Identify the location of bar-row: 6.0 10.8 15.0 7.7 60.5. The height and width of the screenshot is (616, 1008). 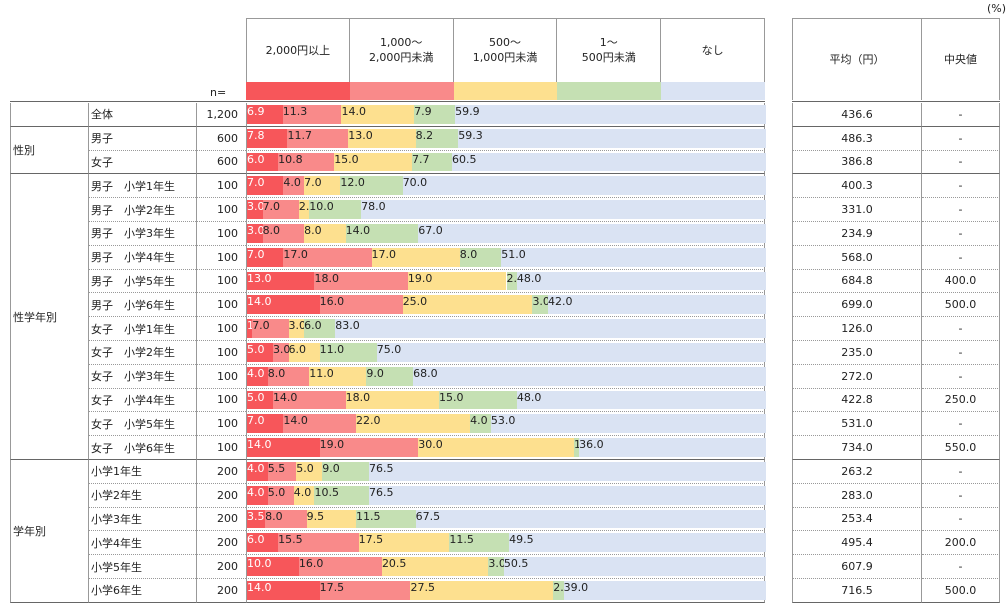
(506, 162).